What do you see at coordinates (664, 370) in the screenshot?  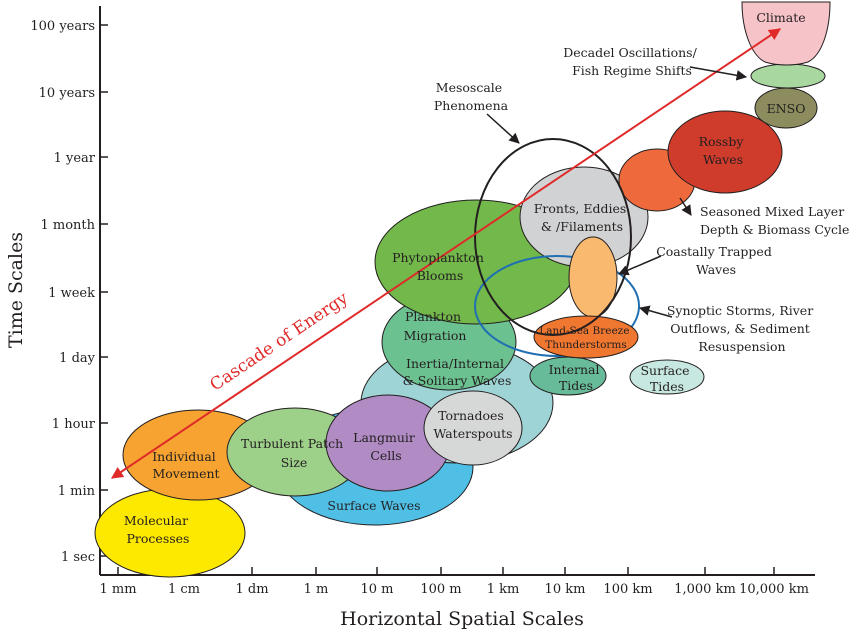 I see `label-line: Surface` at bounding box center [664, 370].